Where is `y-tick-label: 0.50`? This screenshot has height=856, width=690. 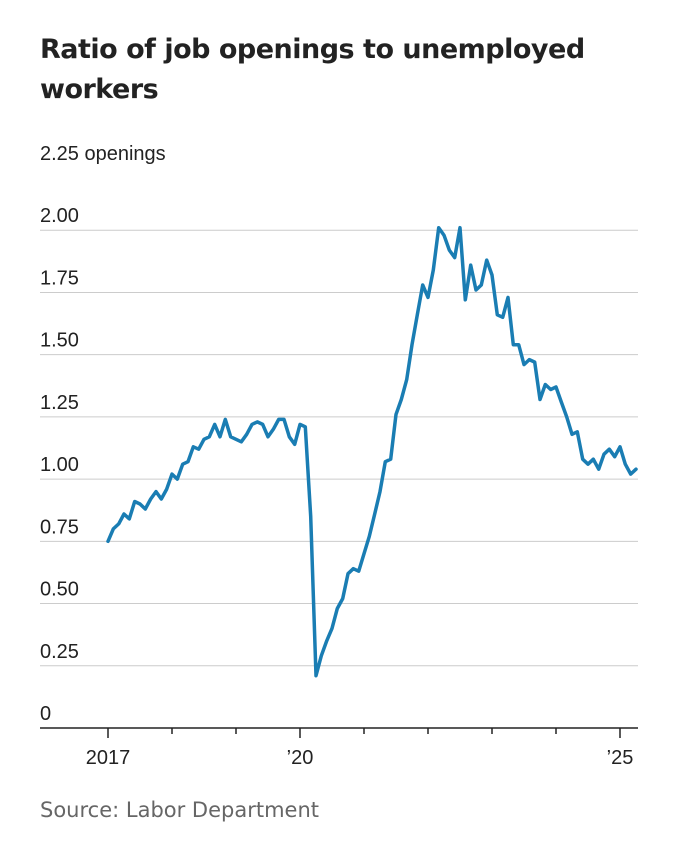
y-tick-label: 0.50 is located at coordinates (59, 590).